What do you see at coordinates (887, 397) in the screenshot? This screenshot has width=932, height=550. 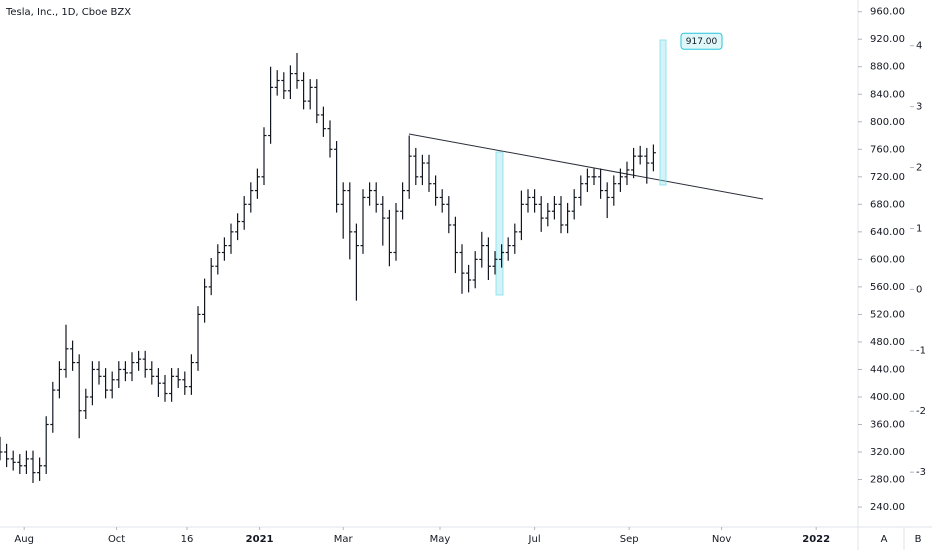 I see `y-tick-label: 400.00` at bounding box center [887, 397].